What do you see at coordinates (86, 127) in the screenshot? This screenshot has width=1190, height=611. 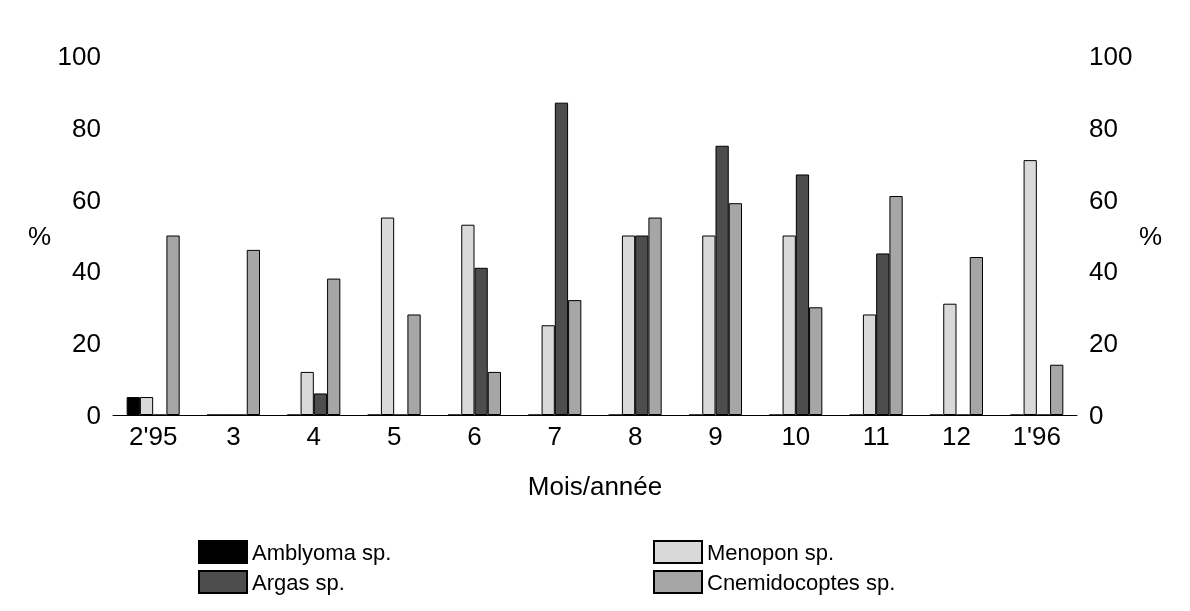 I see `y-tick-label: 80` at bounding box center [86, 127].